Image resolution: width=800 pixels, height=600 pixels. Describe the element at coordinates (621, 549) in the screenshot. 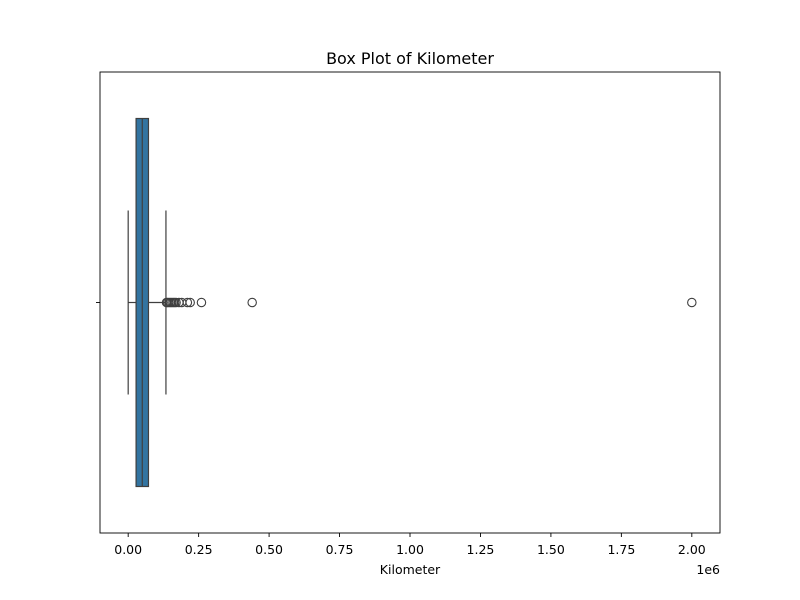

I see `x-tick-label: 1.75` at that location.